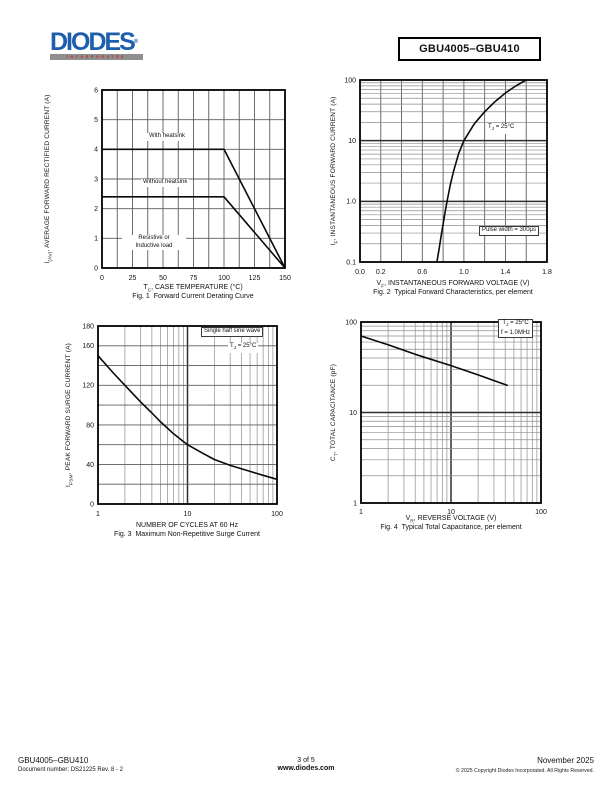 Image resolution: width=612 pixels, height=792 pixels. Describe the element at coordinates (88, 386) in the screenshot. I see `svg-text: 120` at that location.